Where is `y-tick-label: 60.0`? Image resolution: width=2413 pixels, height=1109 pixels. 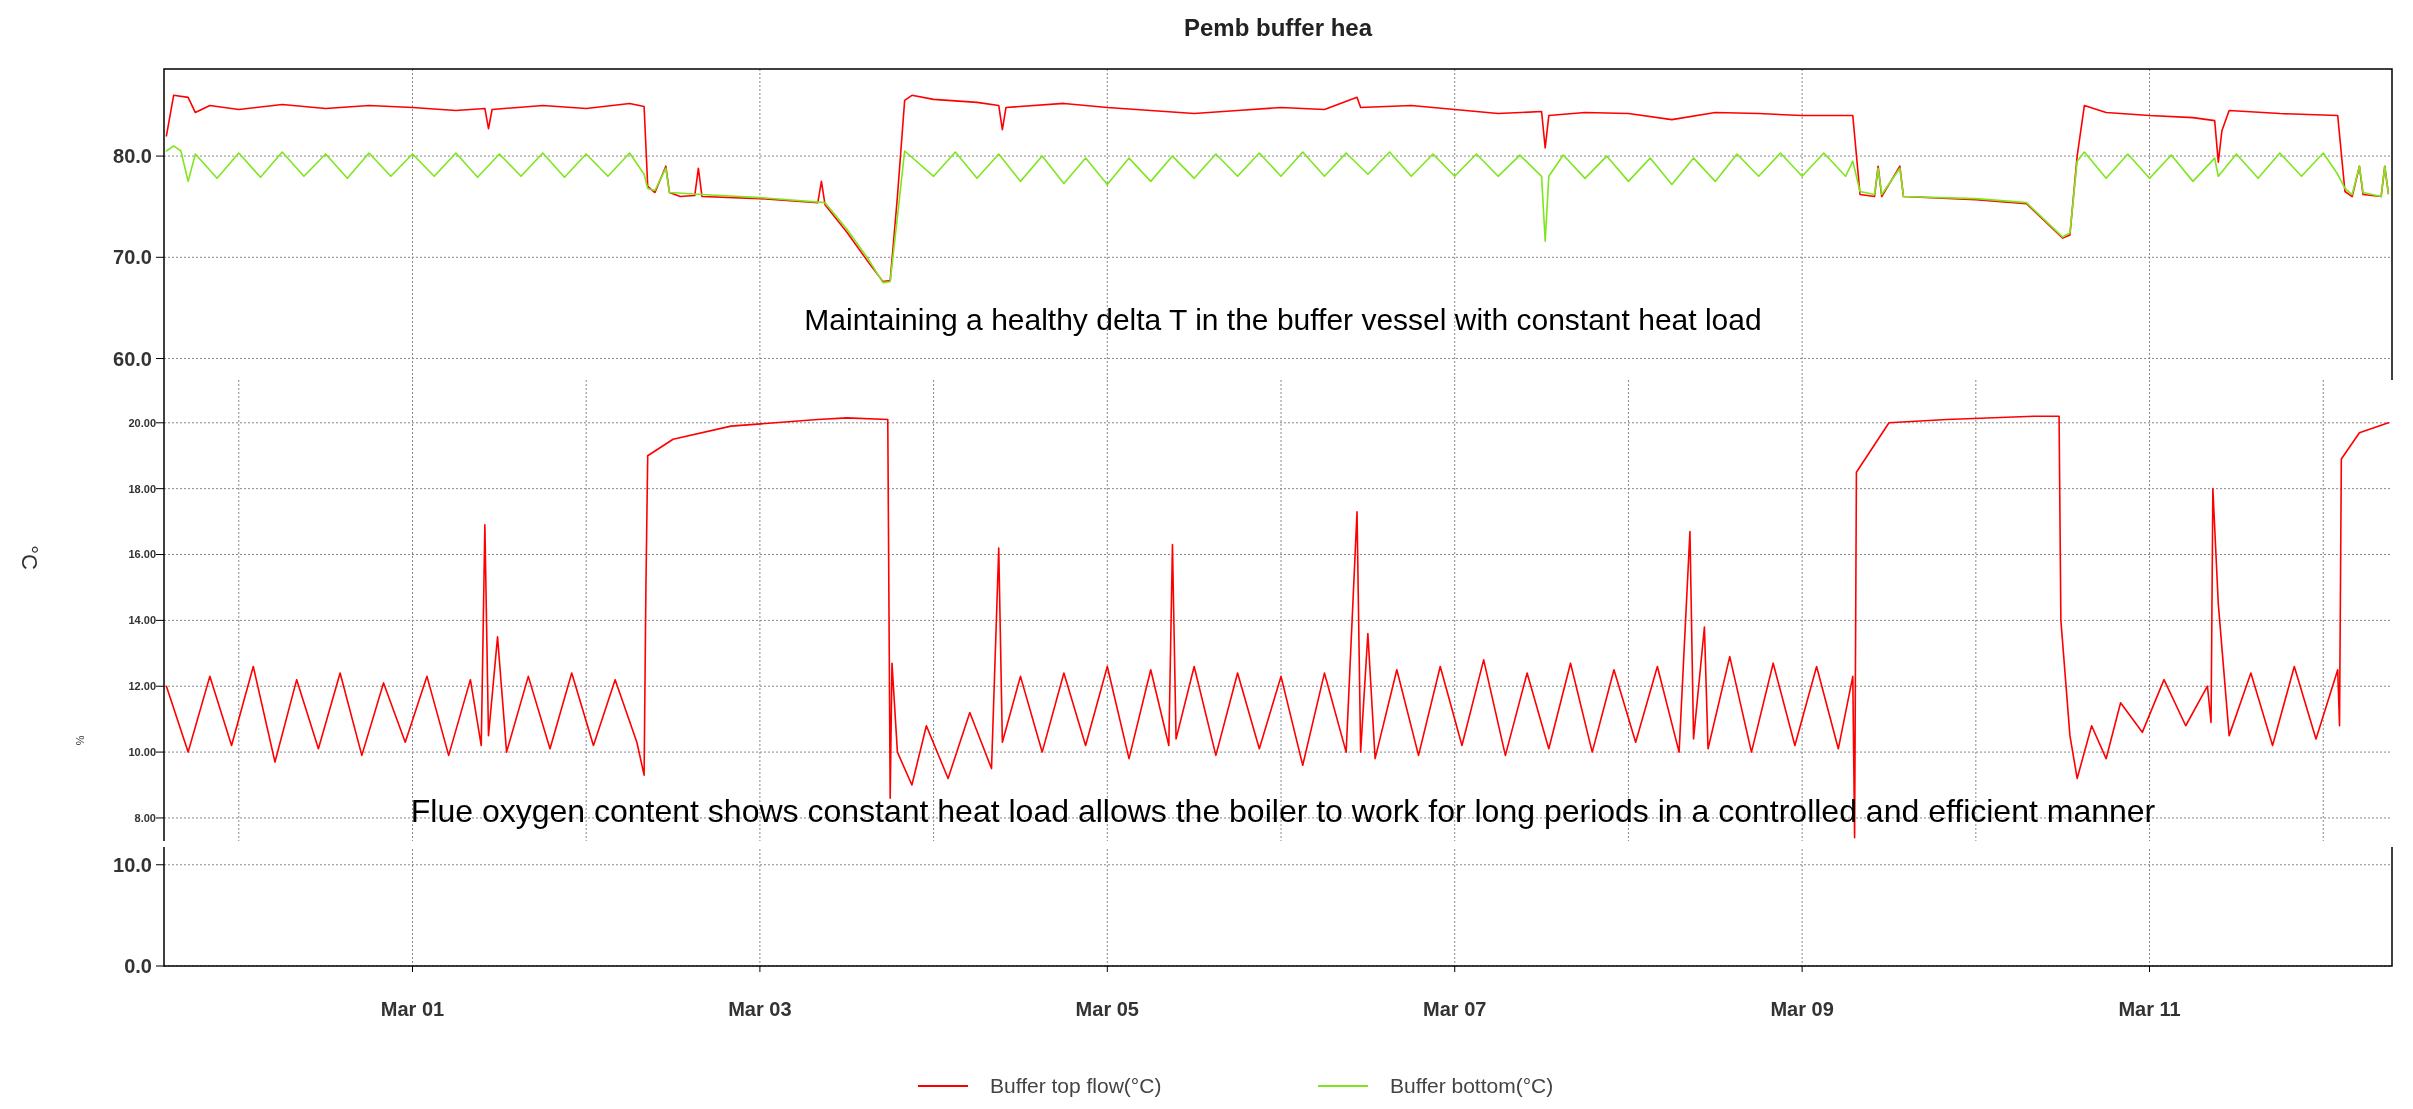 y-tick-label: 60.0 is located at coordinates (132, 358).